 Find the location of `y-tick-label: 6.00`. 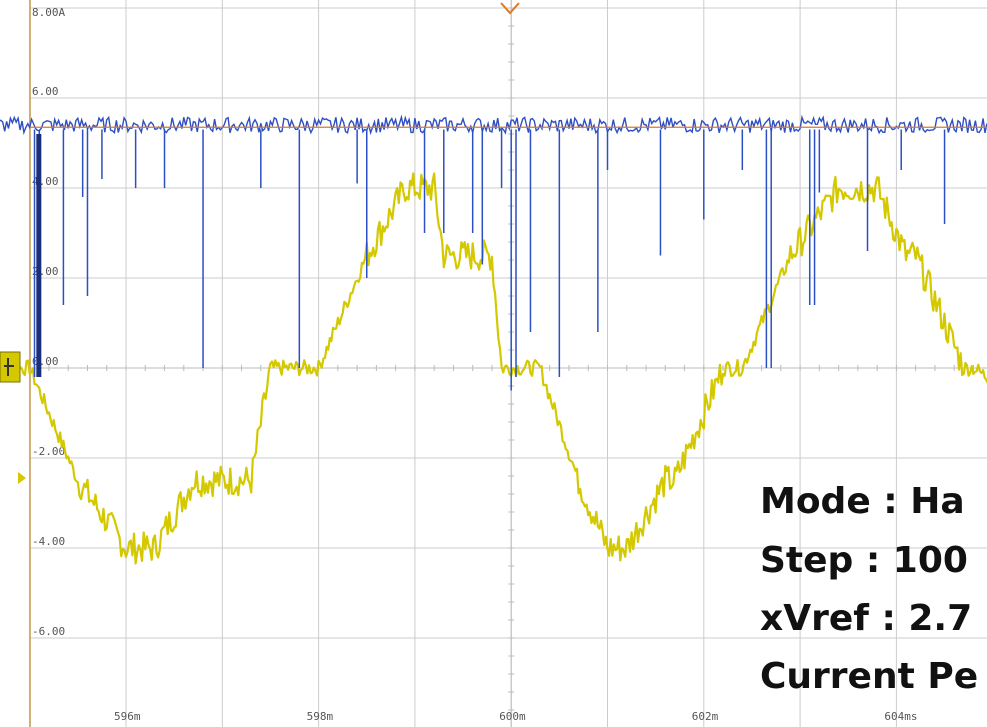

y-tick-label: 6.00 is located at coordinates (45, 91).